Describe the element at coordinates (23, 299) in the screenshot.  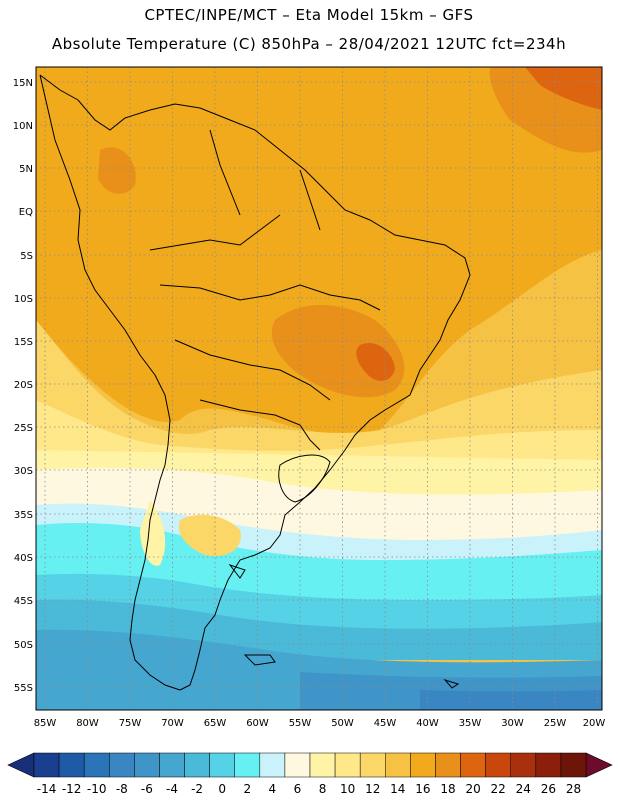
I see `lat-label: 10S` at that location.